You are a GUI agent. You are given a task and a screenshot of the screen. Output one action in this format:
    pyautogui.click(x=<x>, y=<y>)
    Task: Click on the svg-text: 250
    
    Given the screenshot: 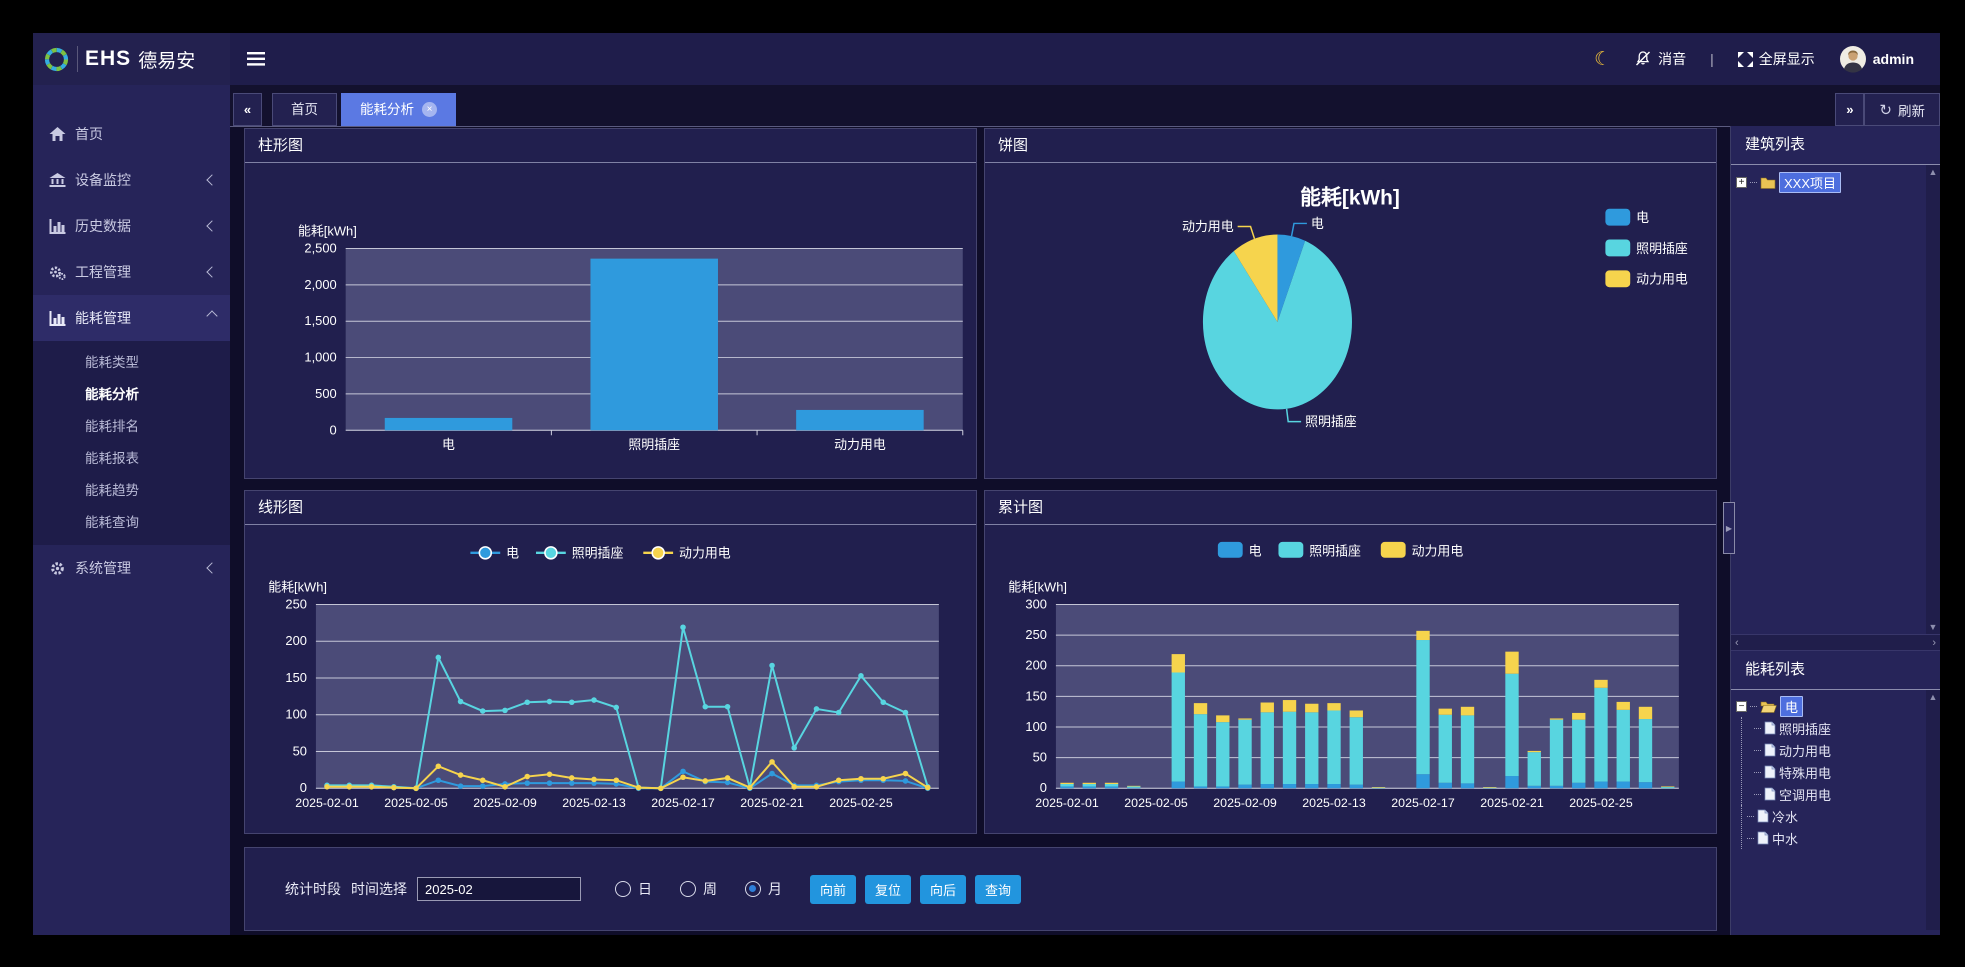 What is the action you would take?
    pyautogui.click(x=1036, y=634)
    